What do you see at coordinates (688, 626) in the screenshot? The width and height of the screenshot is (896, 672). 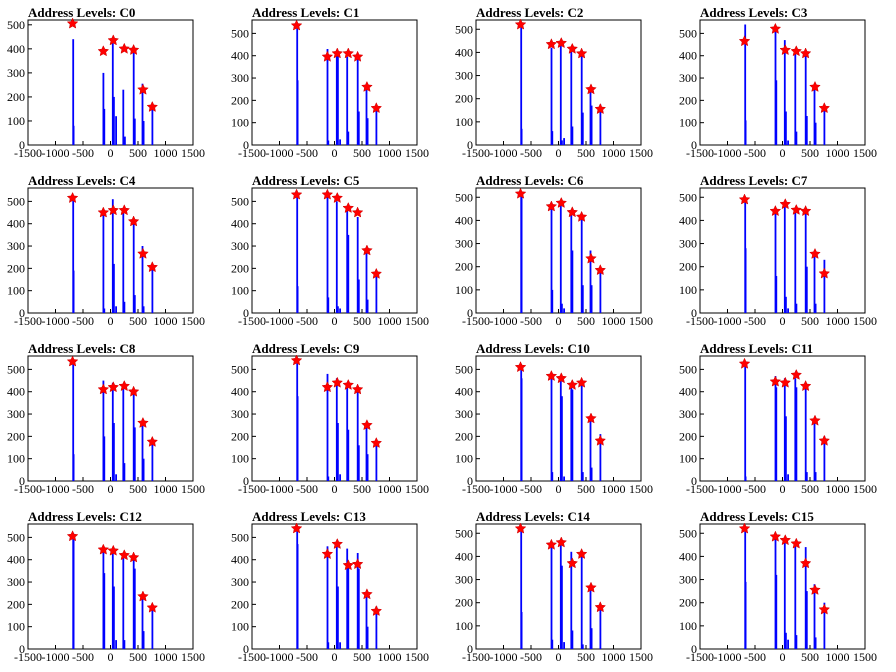 I see `y-tick-label: 100` at bounding box center [688, 626].